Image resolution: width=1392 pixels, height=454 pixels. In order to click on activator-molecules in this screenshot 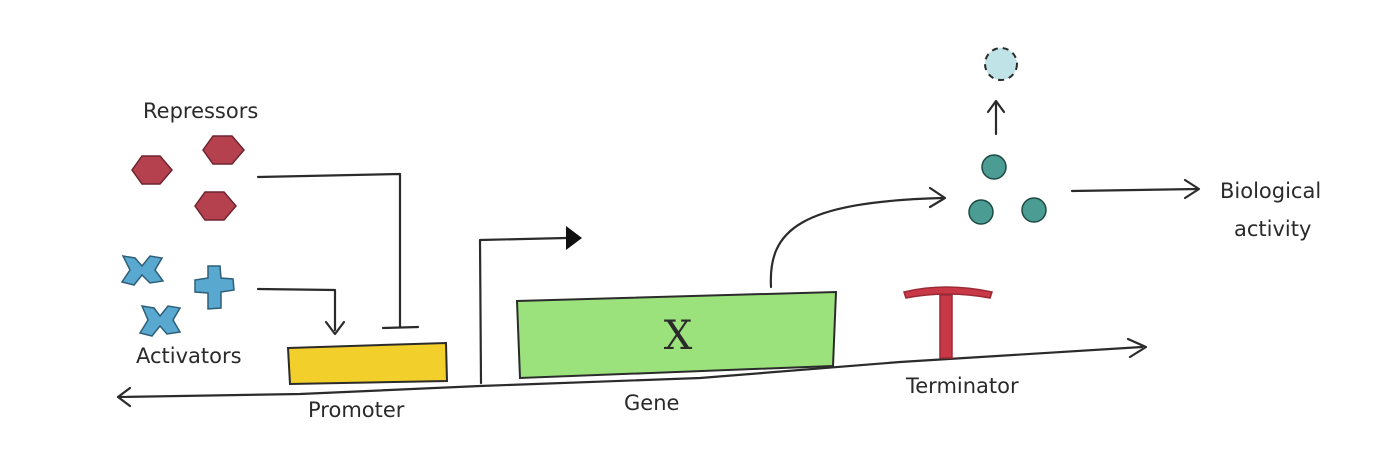, I will do `click(177, 296)`.